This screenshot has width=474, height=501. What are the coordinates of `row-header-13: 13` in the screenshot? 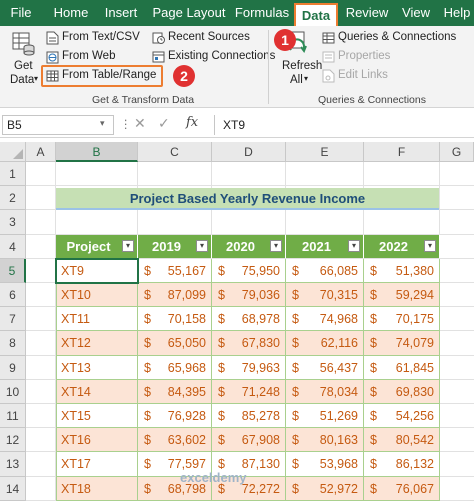 It's located at (13, 464).